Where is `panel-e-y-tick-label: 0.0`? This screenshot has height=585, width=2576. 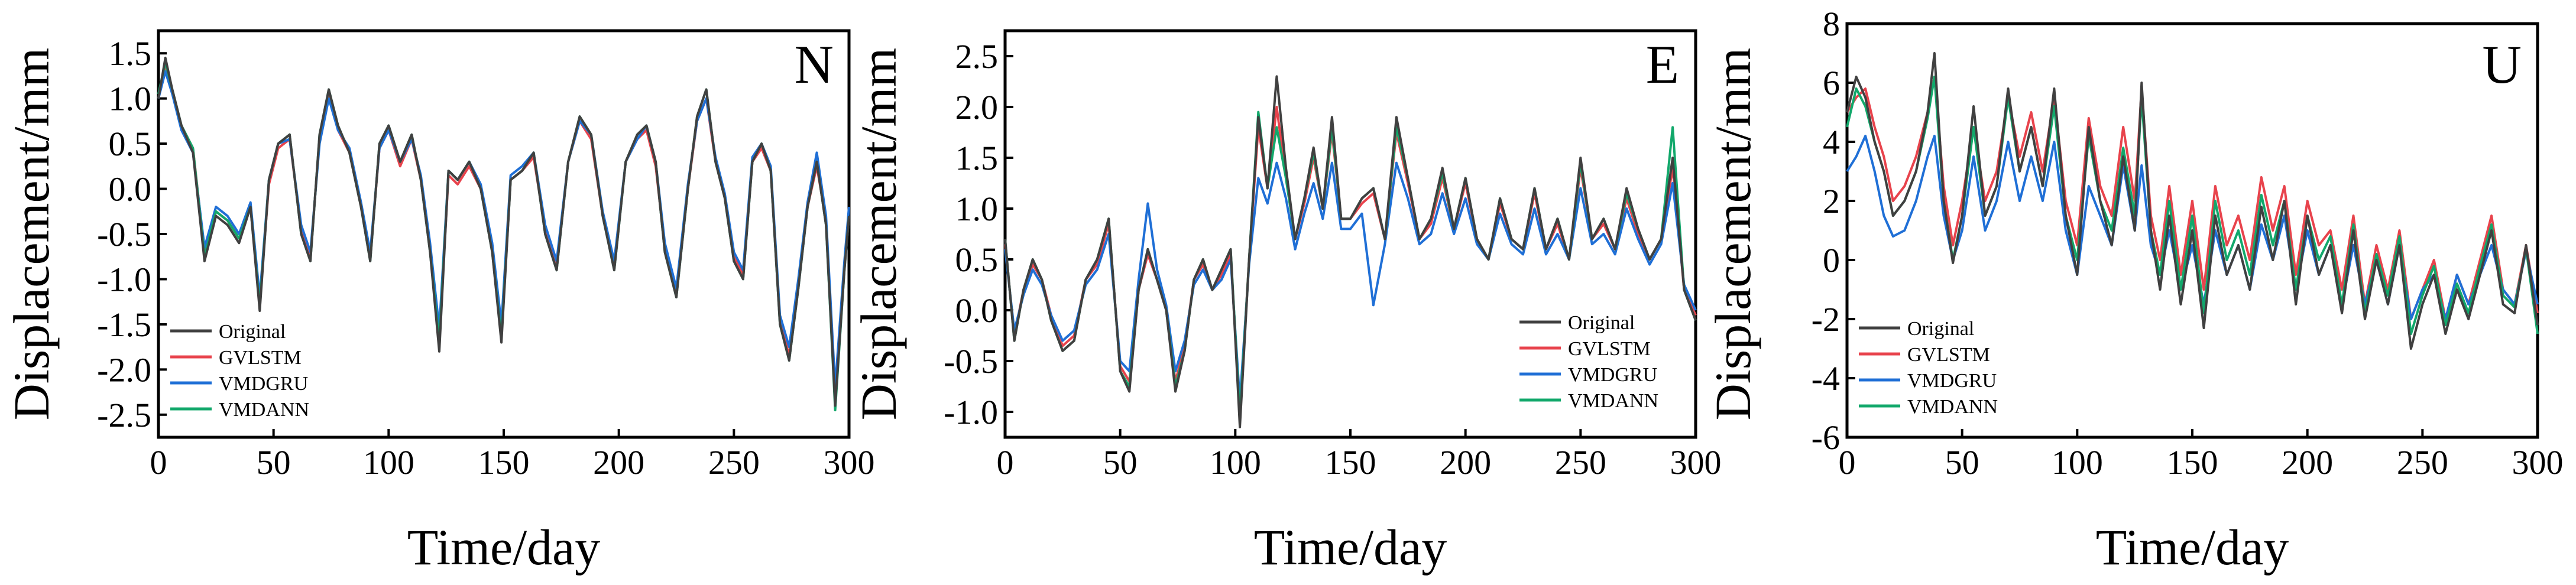 panel-e-y-tick-label: 0.0 is located at coordinates (977, 310).